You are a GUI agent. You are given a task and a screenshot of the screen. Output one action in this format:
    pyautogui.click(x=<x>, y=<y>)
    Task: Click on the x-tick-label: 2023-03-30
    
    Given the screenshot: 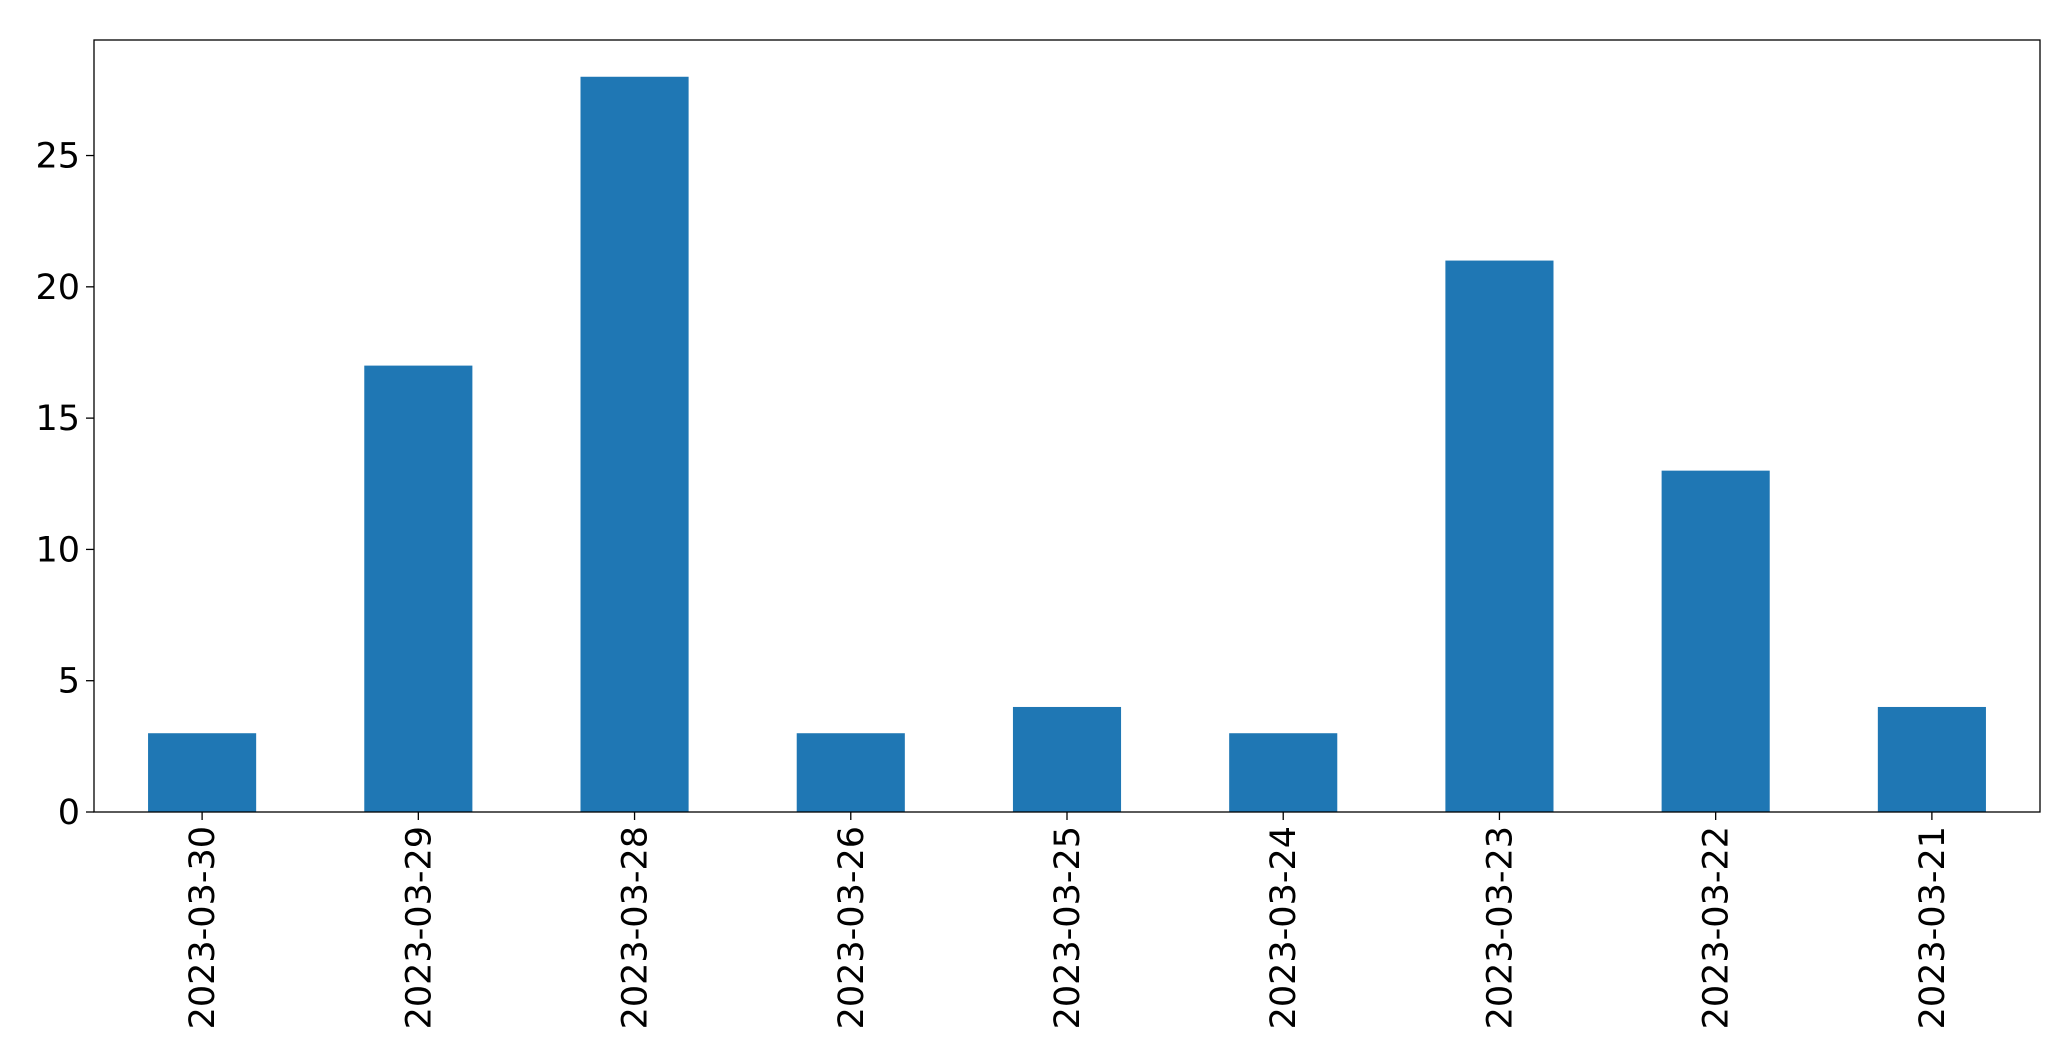 What is the action you would take?
    pyautogui.click(x=203, y=927)
    